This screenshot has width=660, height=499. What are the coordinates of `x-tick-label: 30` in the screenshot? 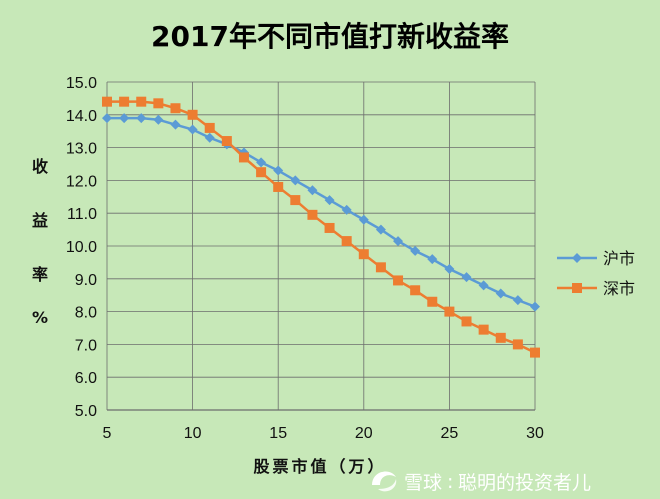 It's located at (535, 433).